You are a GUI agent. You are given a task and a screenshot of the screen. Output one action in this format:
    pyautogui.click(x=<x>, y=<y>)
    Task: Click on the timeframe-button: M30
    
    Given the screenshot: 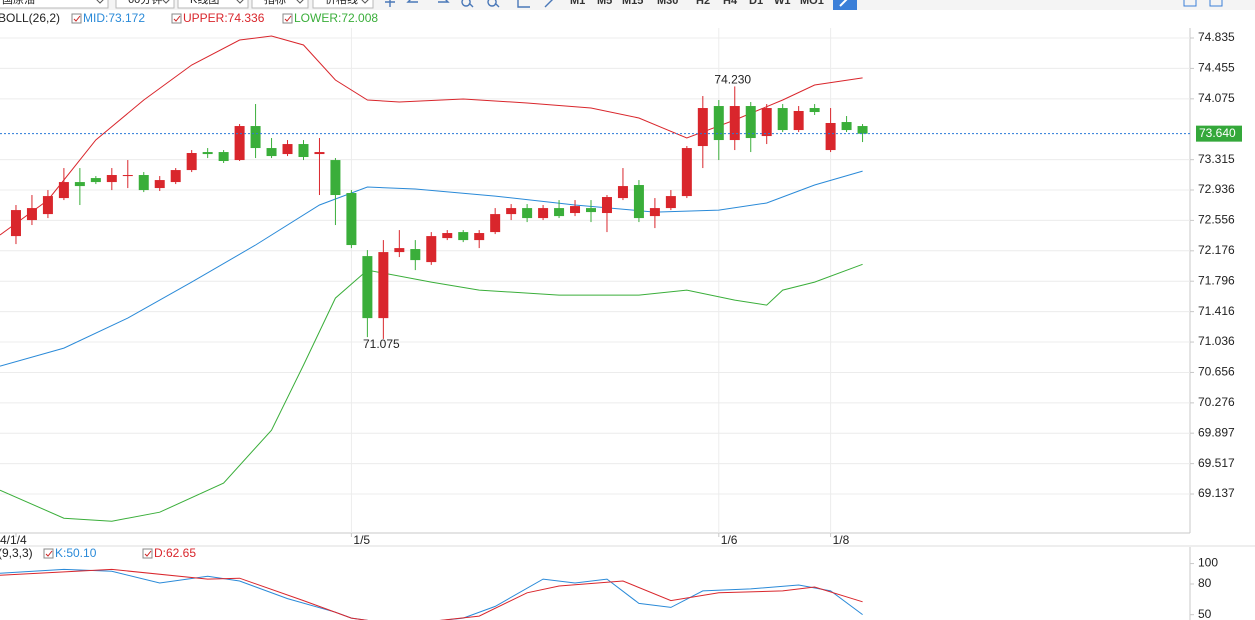 What is the action you would take?
    pyautogui.click(x=667, y=3)
    